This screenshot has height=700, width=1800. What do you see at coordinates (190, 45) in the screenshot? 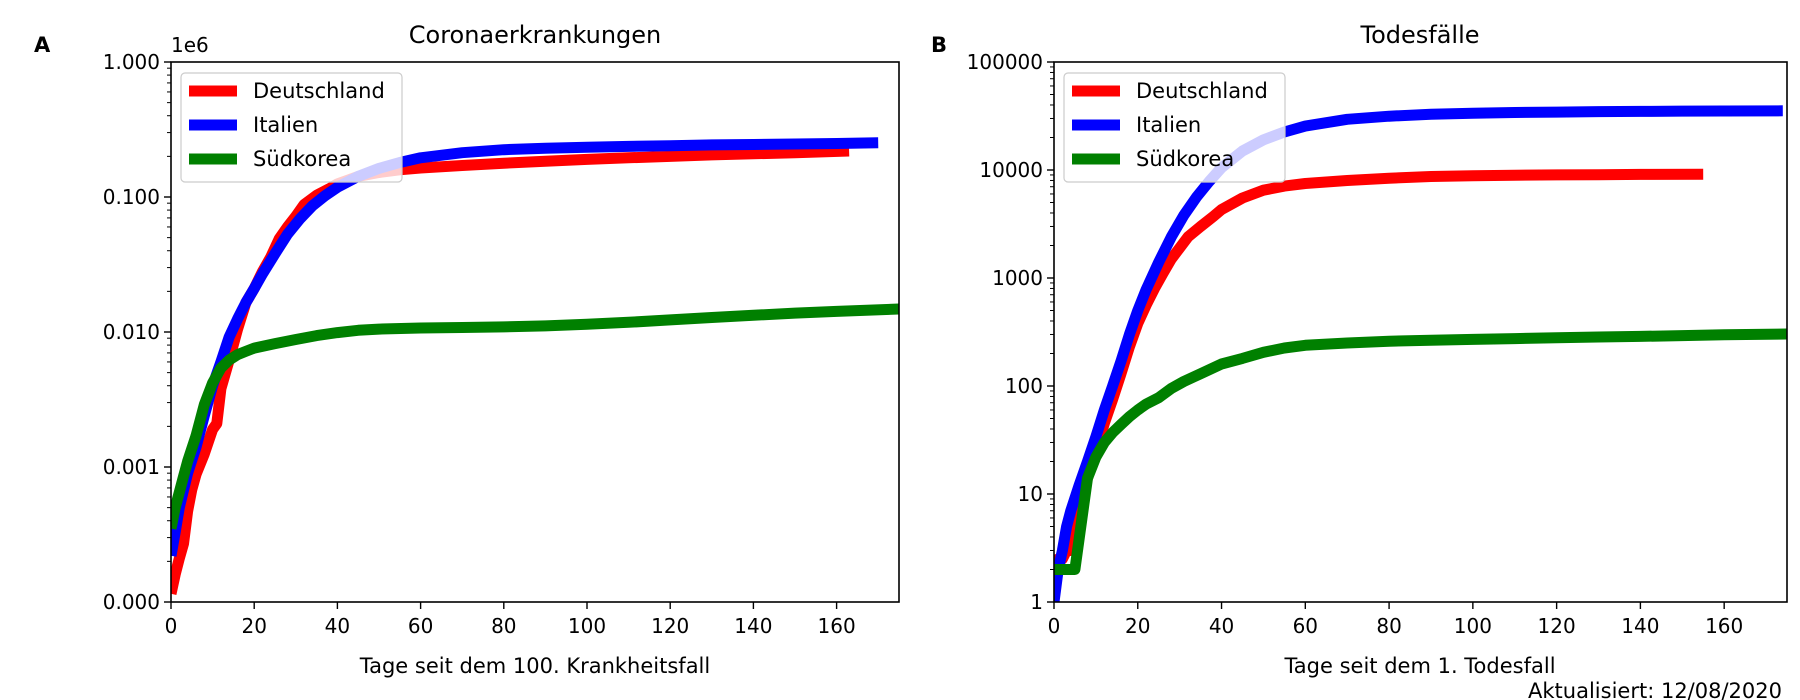
I see `panel-a-offset-text: 1e6` at bounding box center [190, 45].